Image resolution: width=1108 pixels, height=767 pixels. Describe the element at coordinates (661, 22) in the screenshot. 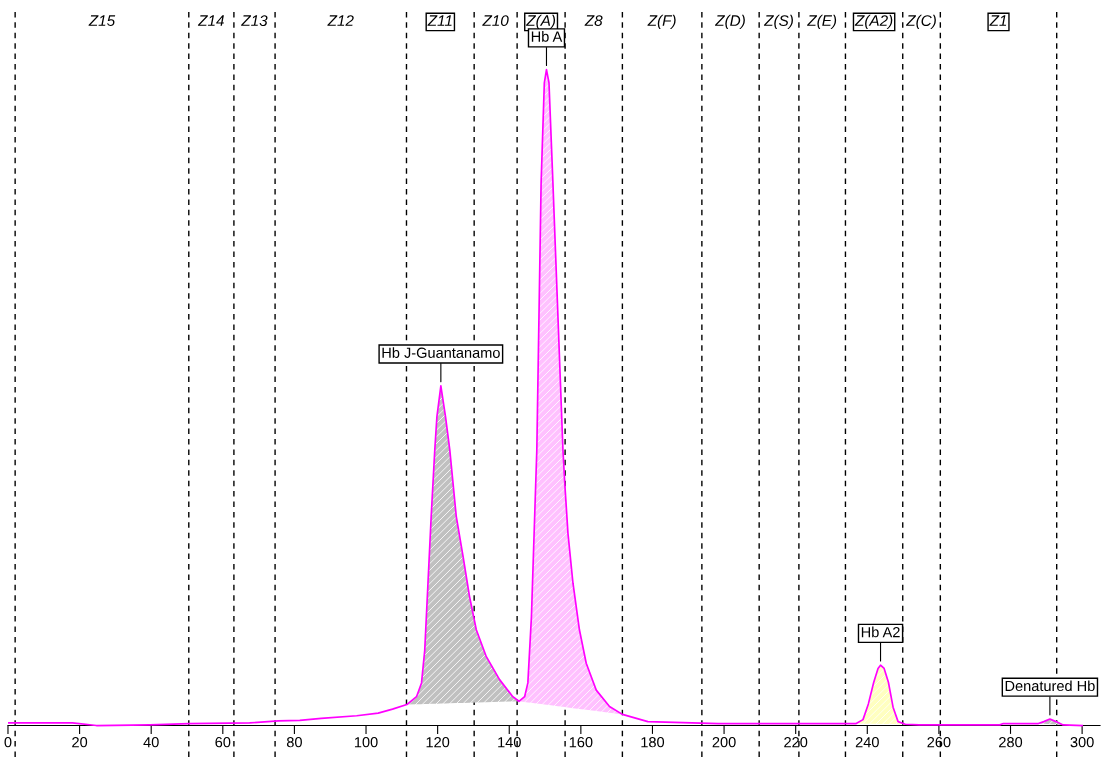

I see `text: Z(F)` at that location.